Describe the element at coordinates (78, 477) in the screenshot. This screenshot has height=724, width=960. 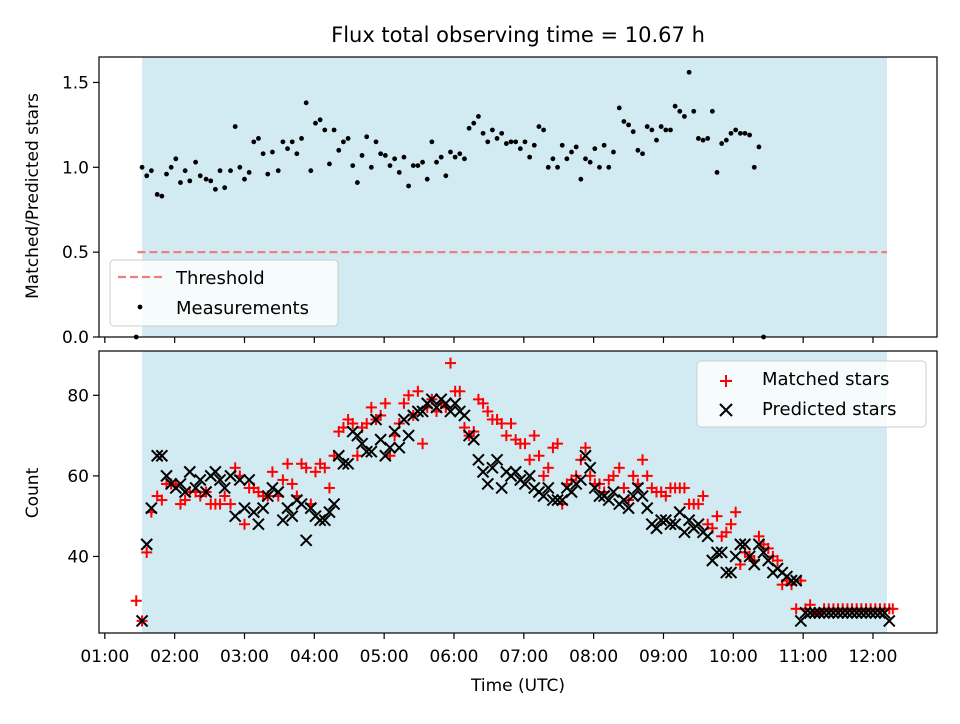
I see `bot-ytick-label: 60` at that location.